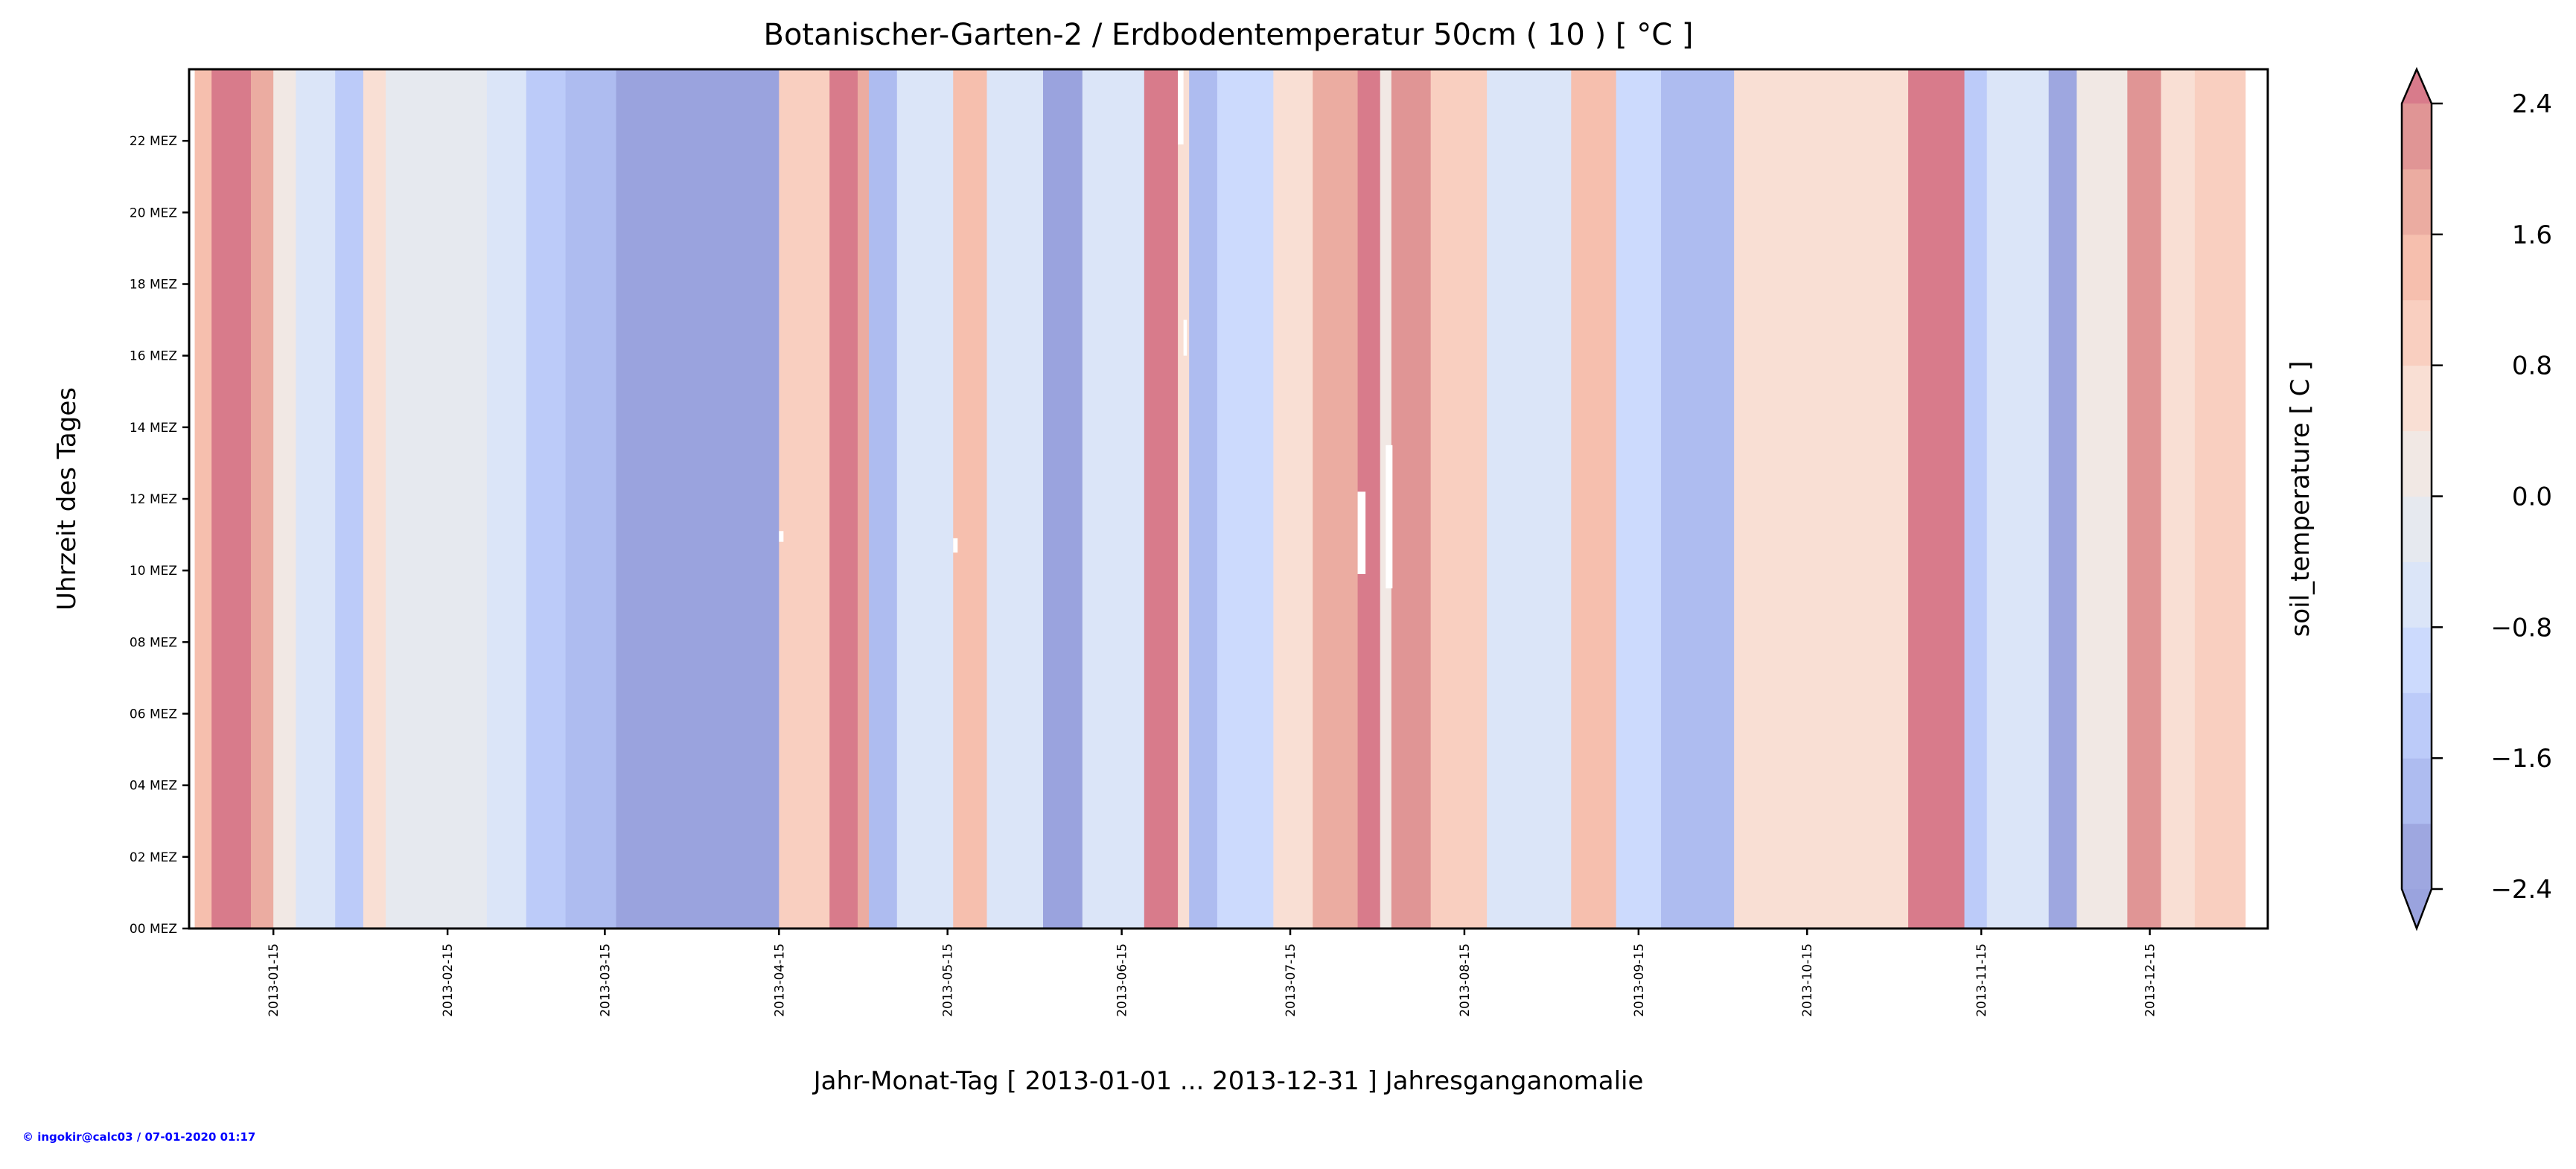 The height and width of the screenshot is (1169, 2576). Describe the element at coordinates (1981, 980) in the screenshot. I see `x-tick-label: 2013-11-15` at that location.